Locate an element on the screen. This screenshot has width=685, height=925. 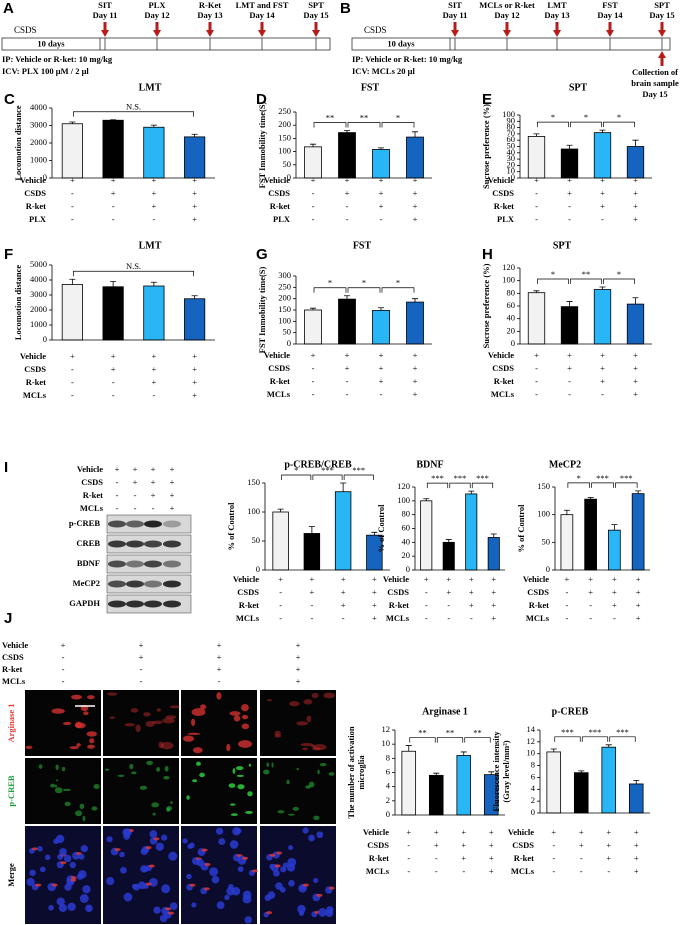
treatment-name: PLX is located at coordinates (506, 219).